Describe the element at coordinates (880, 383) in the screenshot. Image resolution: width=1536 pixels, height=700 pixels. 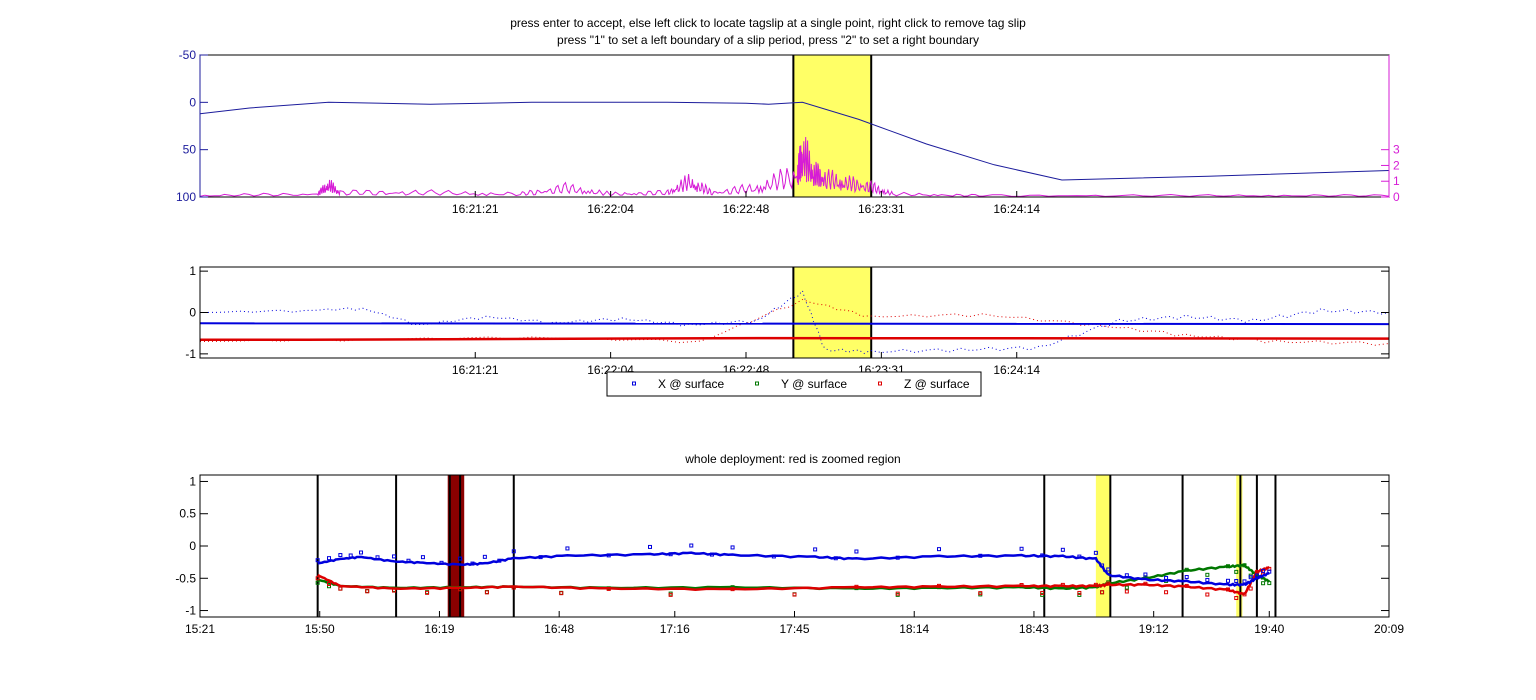
I see `legend-marker-z` at that location.